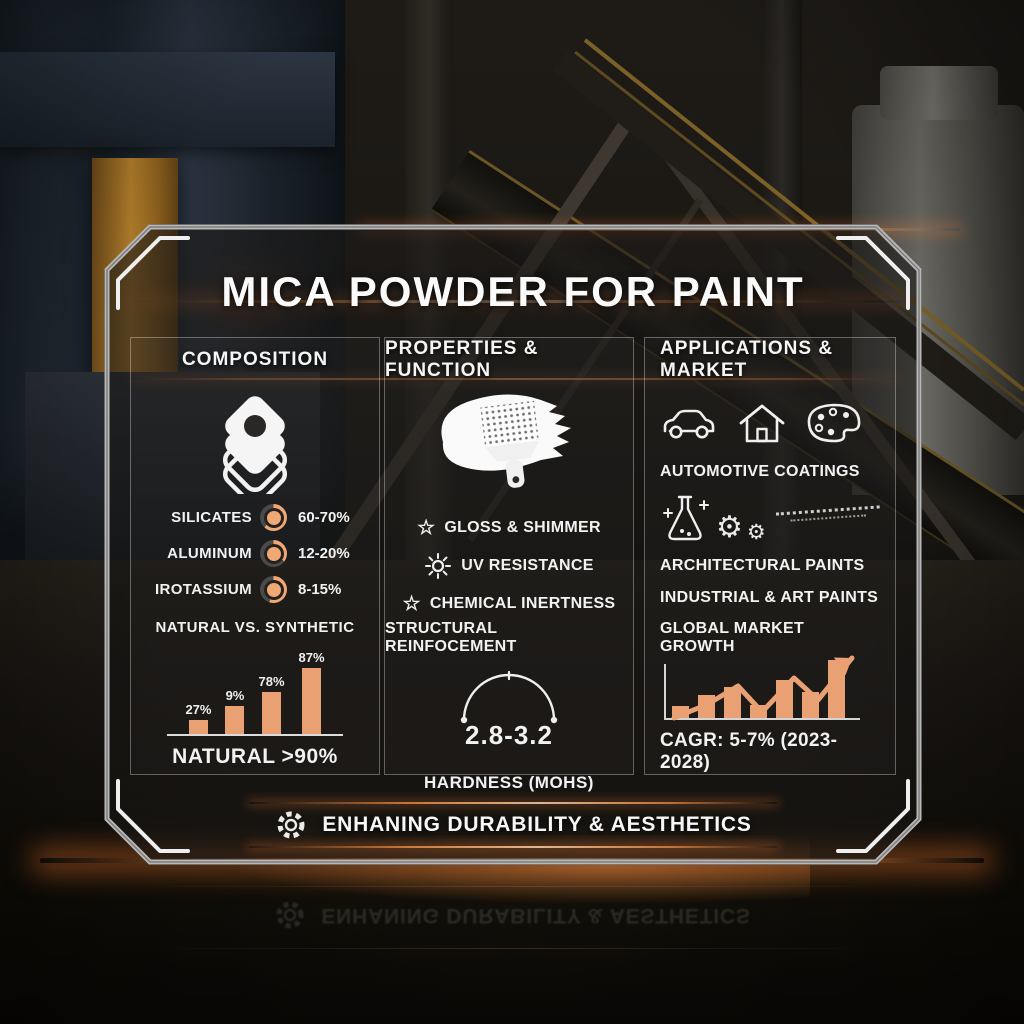 The width and height of the screenshot is (1024, 1024). Describe the element at coordinates (324, 553) in the screenshot. I see `composition-value: 12-20%` at that location.